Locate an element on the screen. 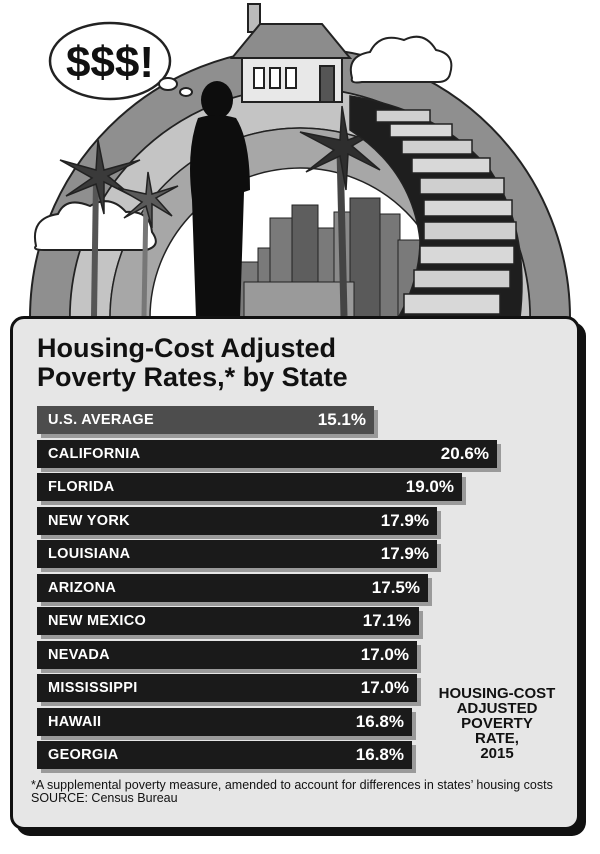 The height and width of the screenshot is (854, 600). source-line: SOURCE: Census Bureau is located at coordinates (104, 798).